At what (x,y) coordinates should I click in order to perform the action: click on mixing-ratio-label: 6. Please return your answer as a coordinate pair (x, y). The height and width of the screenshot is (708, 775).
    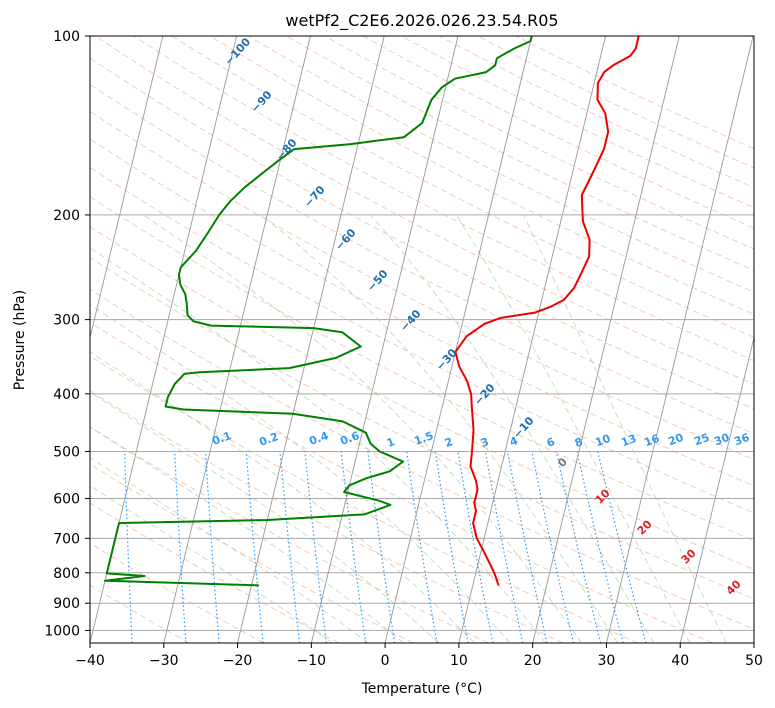
    Looking at the image, I should click on (551, 442).